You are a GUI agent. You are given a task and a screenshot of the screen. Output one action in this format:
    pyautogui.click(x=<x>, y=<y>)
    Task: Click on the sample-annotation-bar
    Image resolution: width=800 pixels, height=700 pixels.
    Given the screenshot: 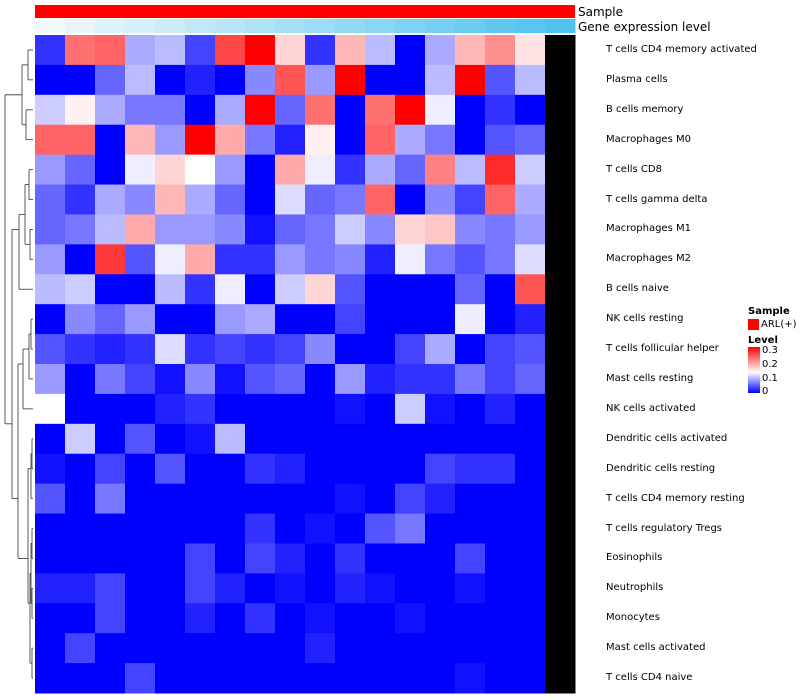 What is the action you would take?
    pyautogui.click(x=305, y=11)
    